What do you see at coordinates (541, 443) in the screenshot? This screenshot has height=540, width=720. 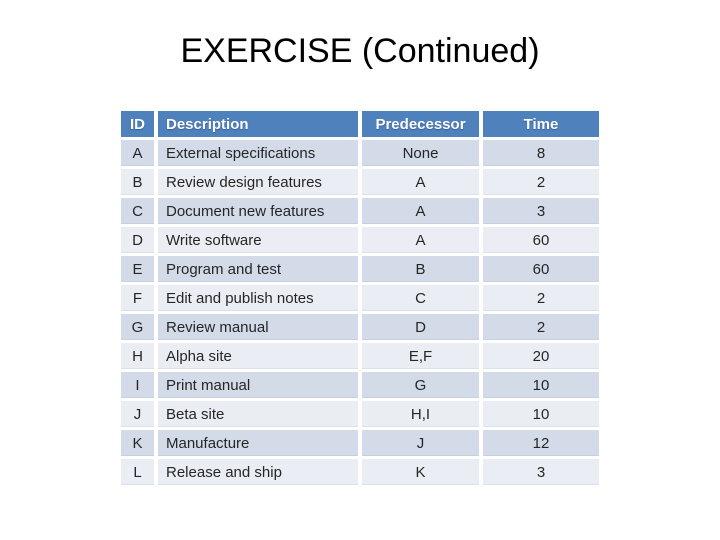 I see `cell-time: 12` at bounding box center [541, 443].